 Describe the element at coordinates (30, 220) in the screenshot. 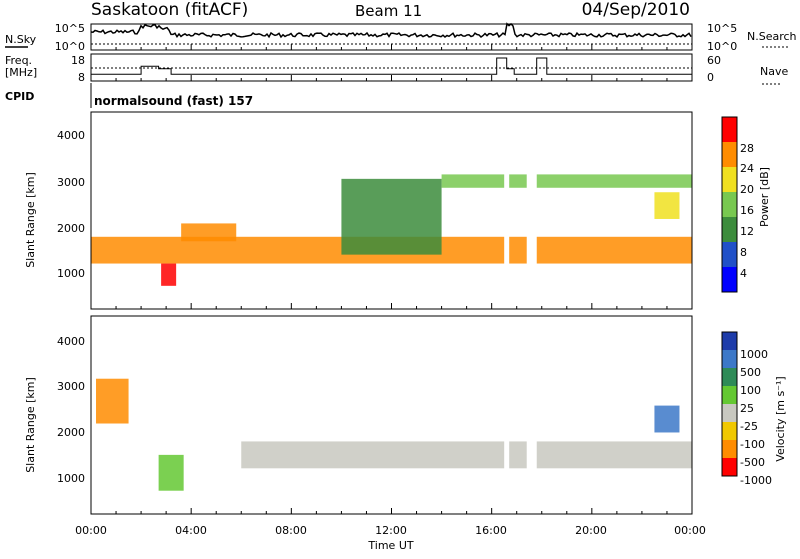

I see `power-ylabel: Slant Range [km]` at that location.